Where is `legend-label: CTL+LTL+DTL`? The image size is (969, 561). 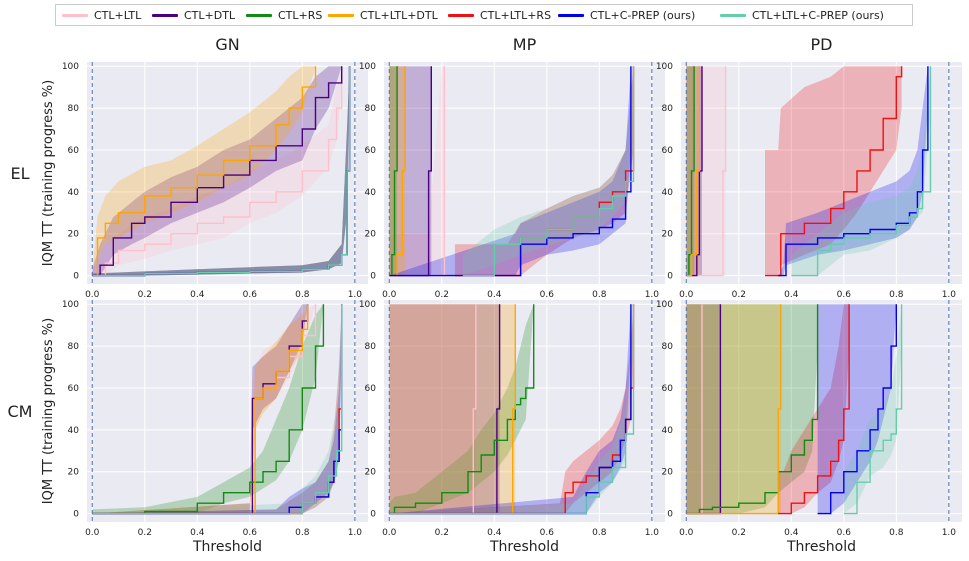
legend-label: CTL+LTL+DTL is located at coordinates (399, 15).